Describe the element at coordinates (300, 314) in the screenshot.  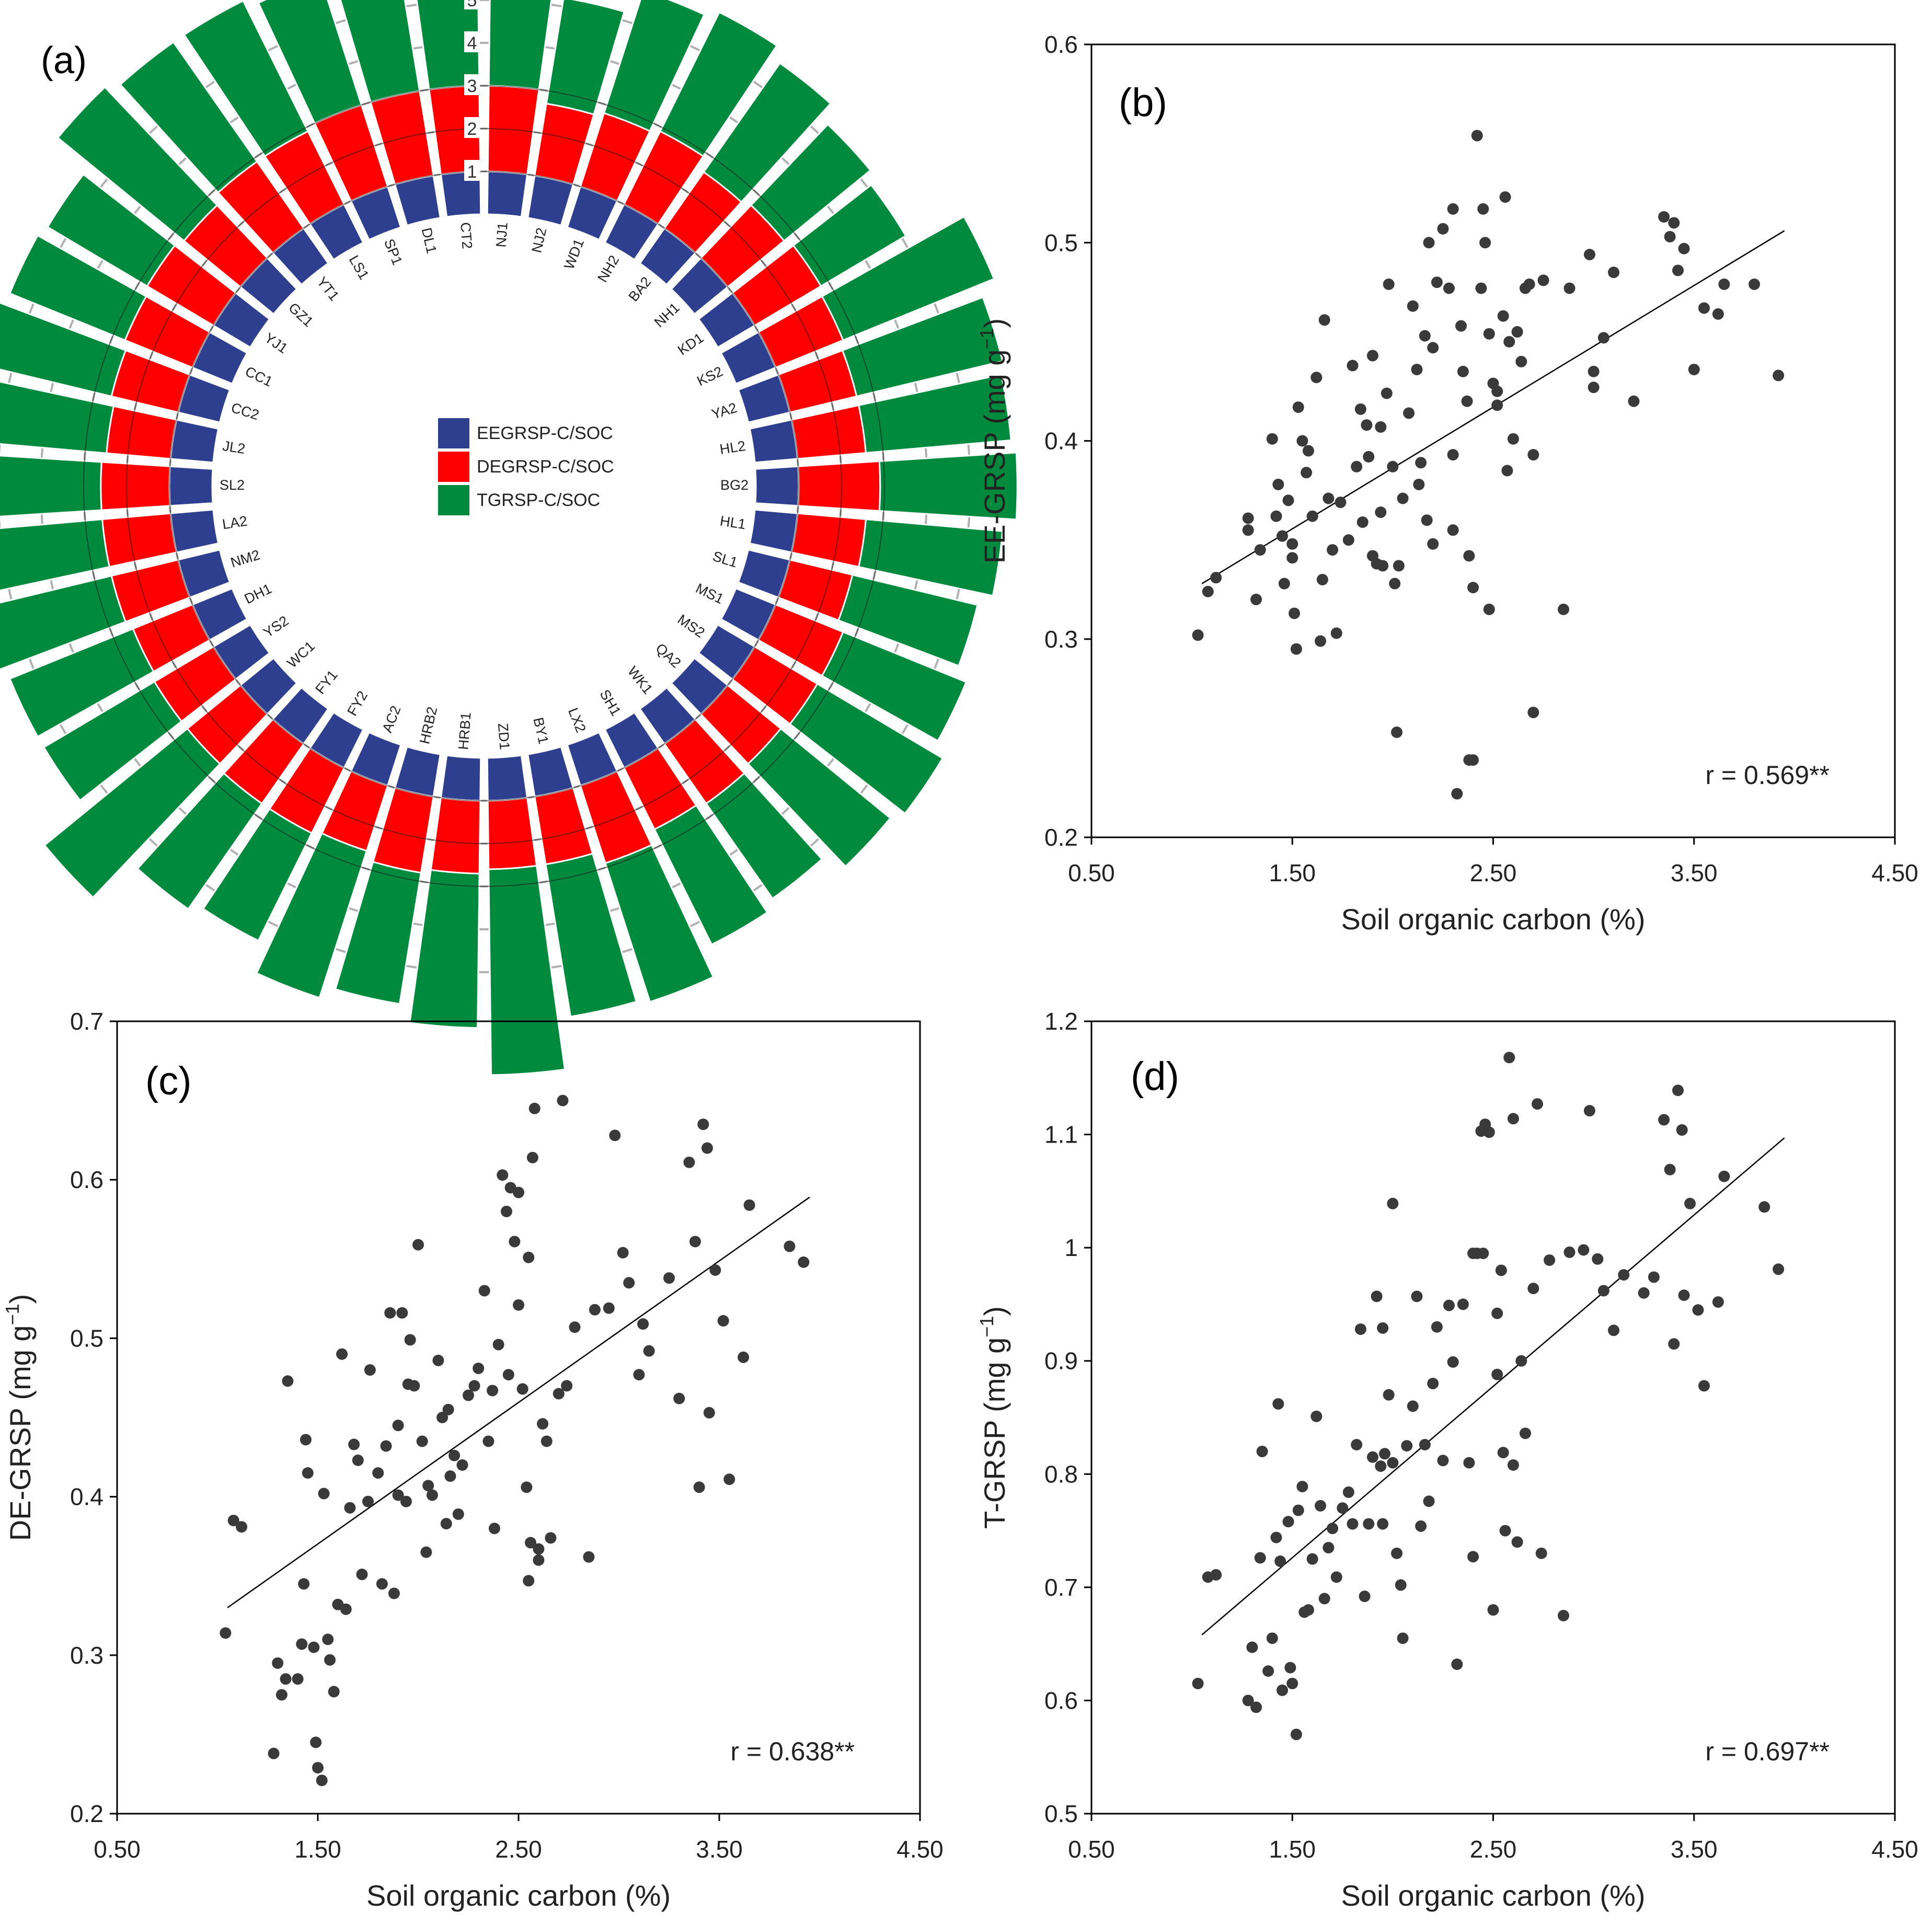
I see `category-label-GZ1: GZ1` at that location.